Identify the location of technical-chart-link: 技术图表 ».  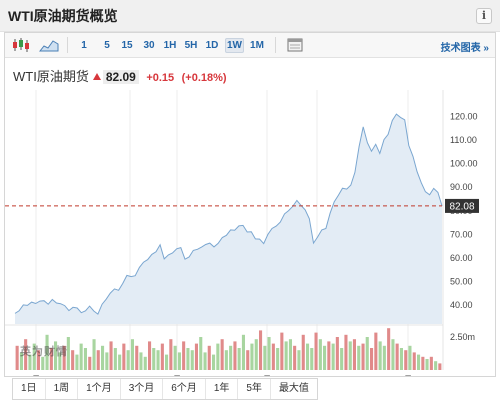
(464, 48).